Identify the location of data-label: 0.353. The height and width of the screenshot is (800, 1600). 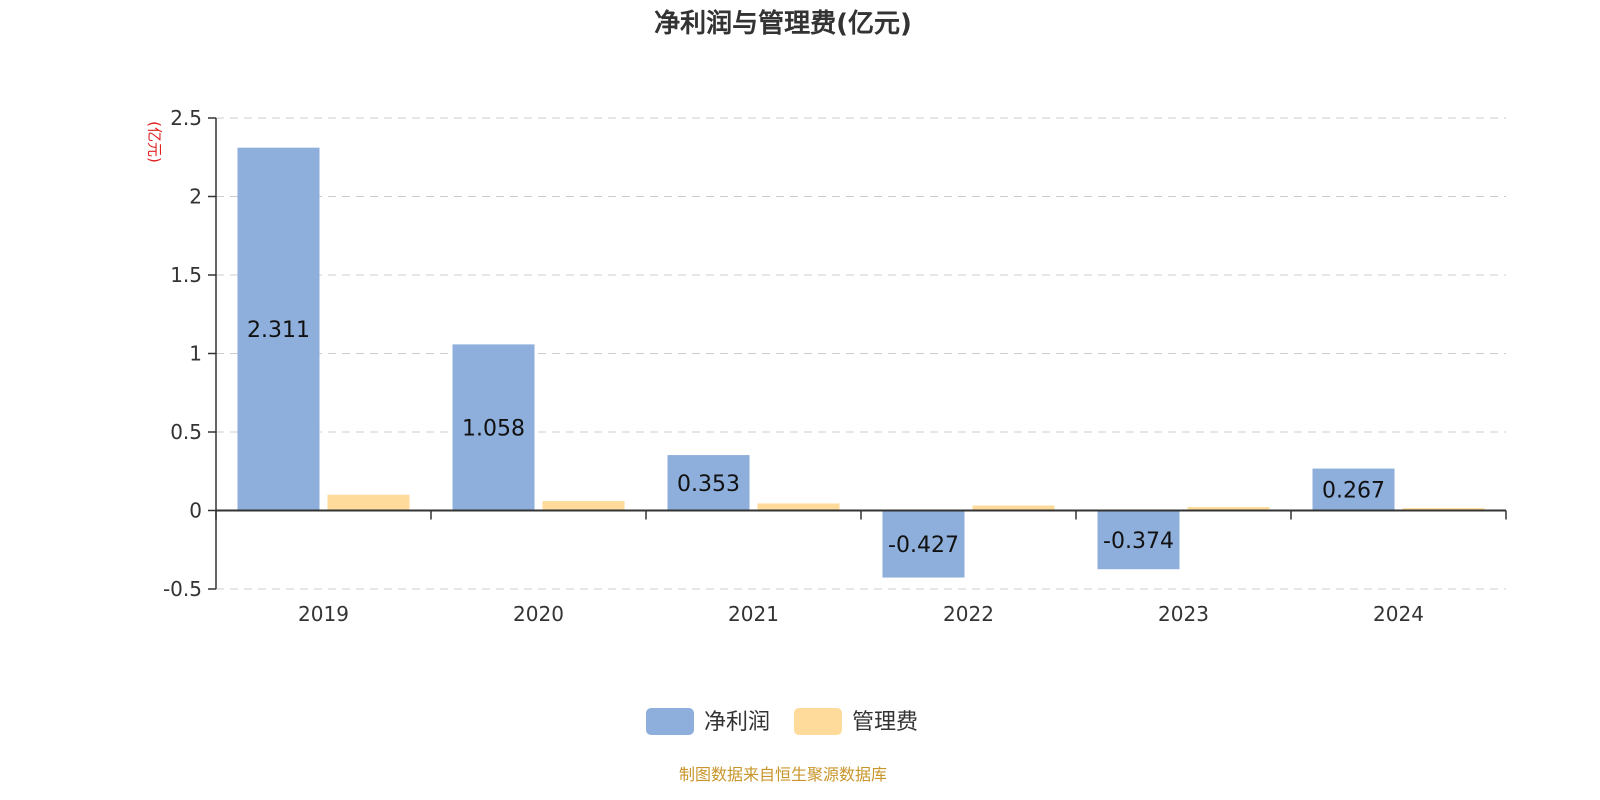
(708, 484).